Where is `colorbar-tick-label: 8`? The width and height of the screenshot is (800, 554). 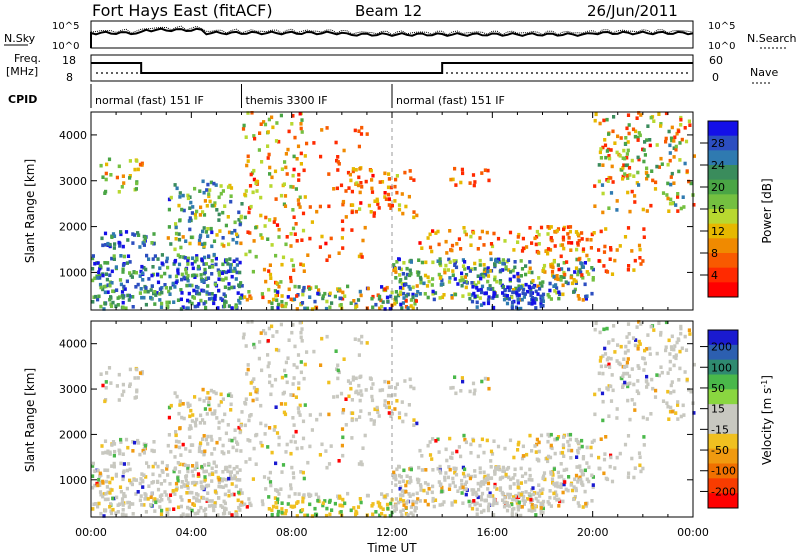
colorbar-tick-label: 8 is located at coordinates (714, 253).